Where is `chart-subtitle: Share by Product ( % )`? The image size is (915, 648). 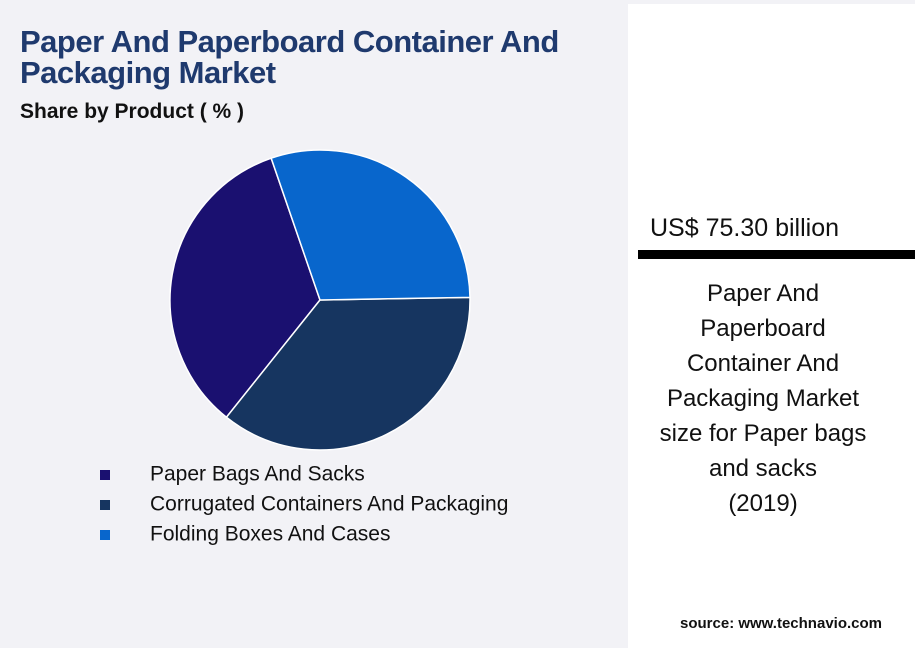 chart-subtitle: Share by Product ( % ) is located at coordinates (132, 111).